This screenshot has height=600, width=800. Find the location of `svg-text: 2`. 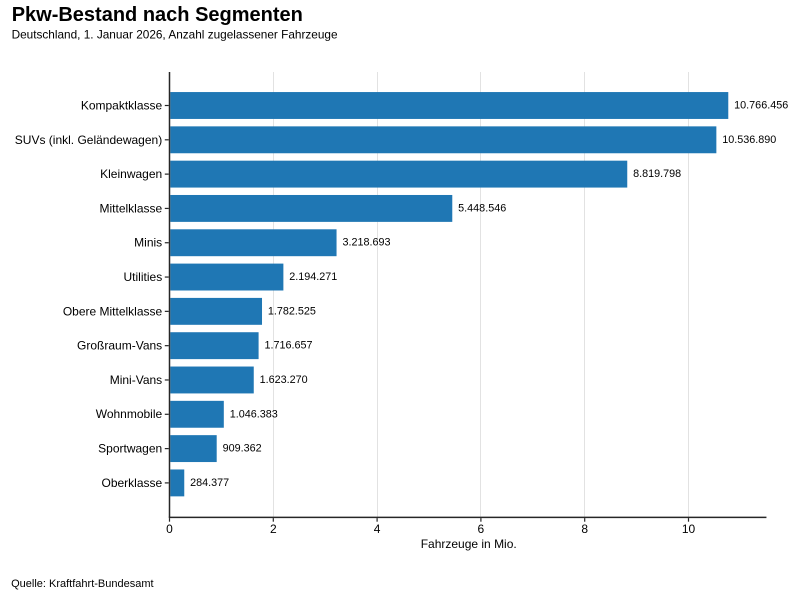

svg-text: 2 is located at coordinates (273, 529).